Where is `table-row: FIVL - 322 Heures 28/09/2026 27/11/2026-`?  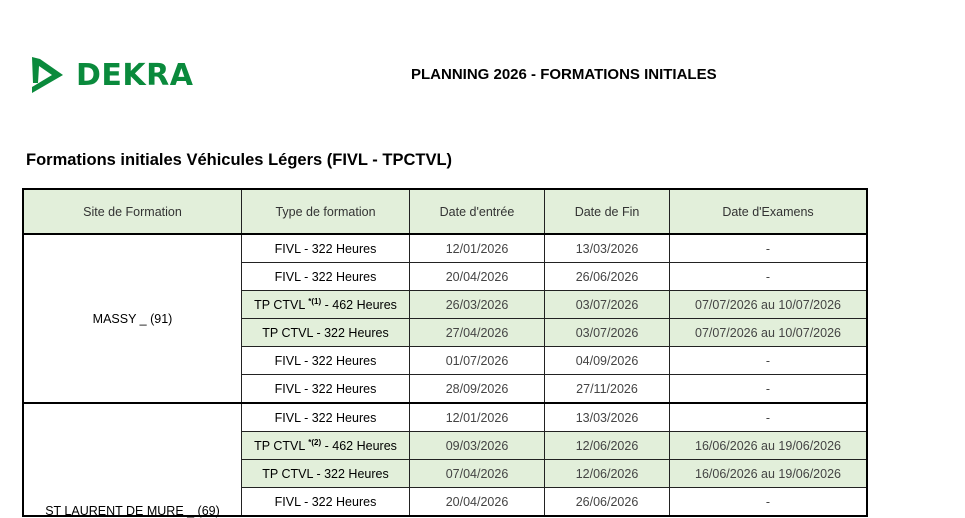 table-row: FIVL - 322 Heures 28/09/2026 27/11/2026- is located at coordinates (445, 389).